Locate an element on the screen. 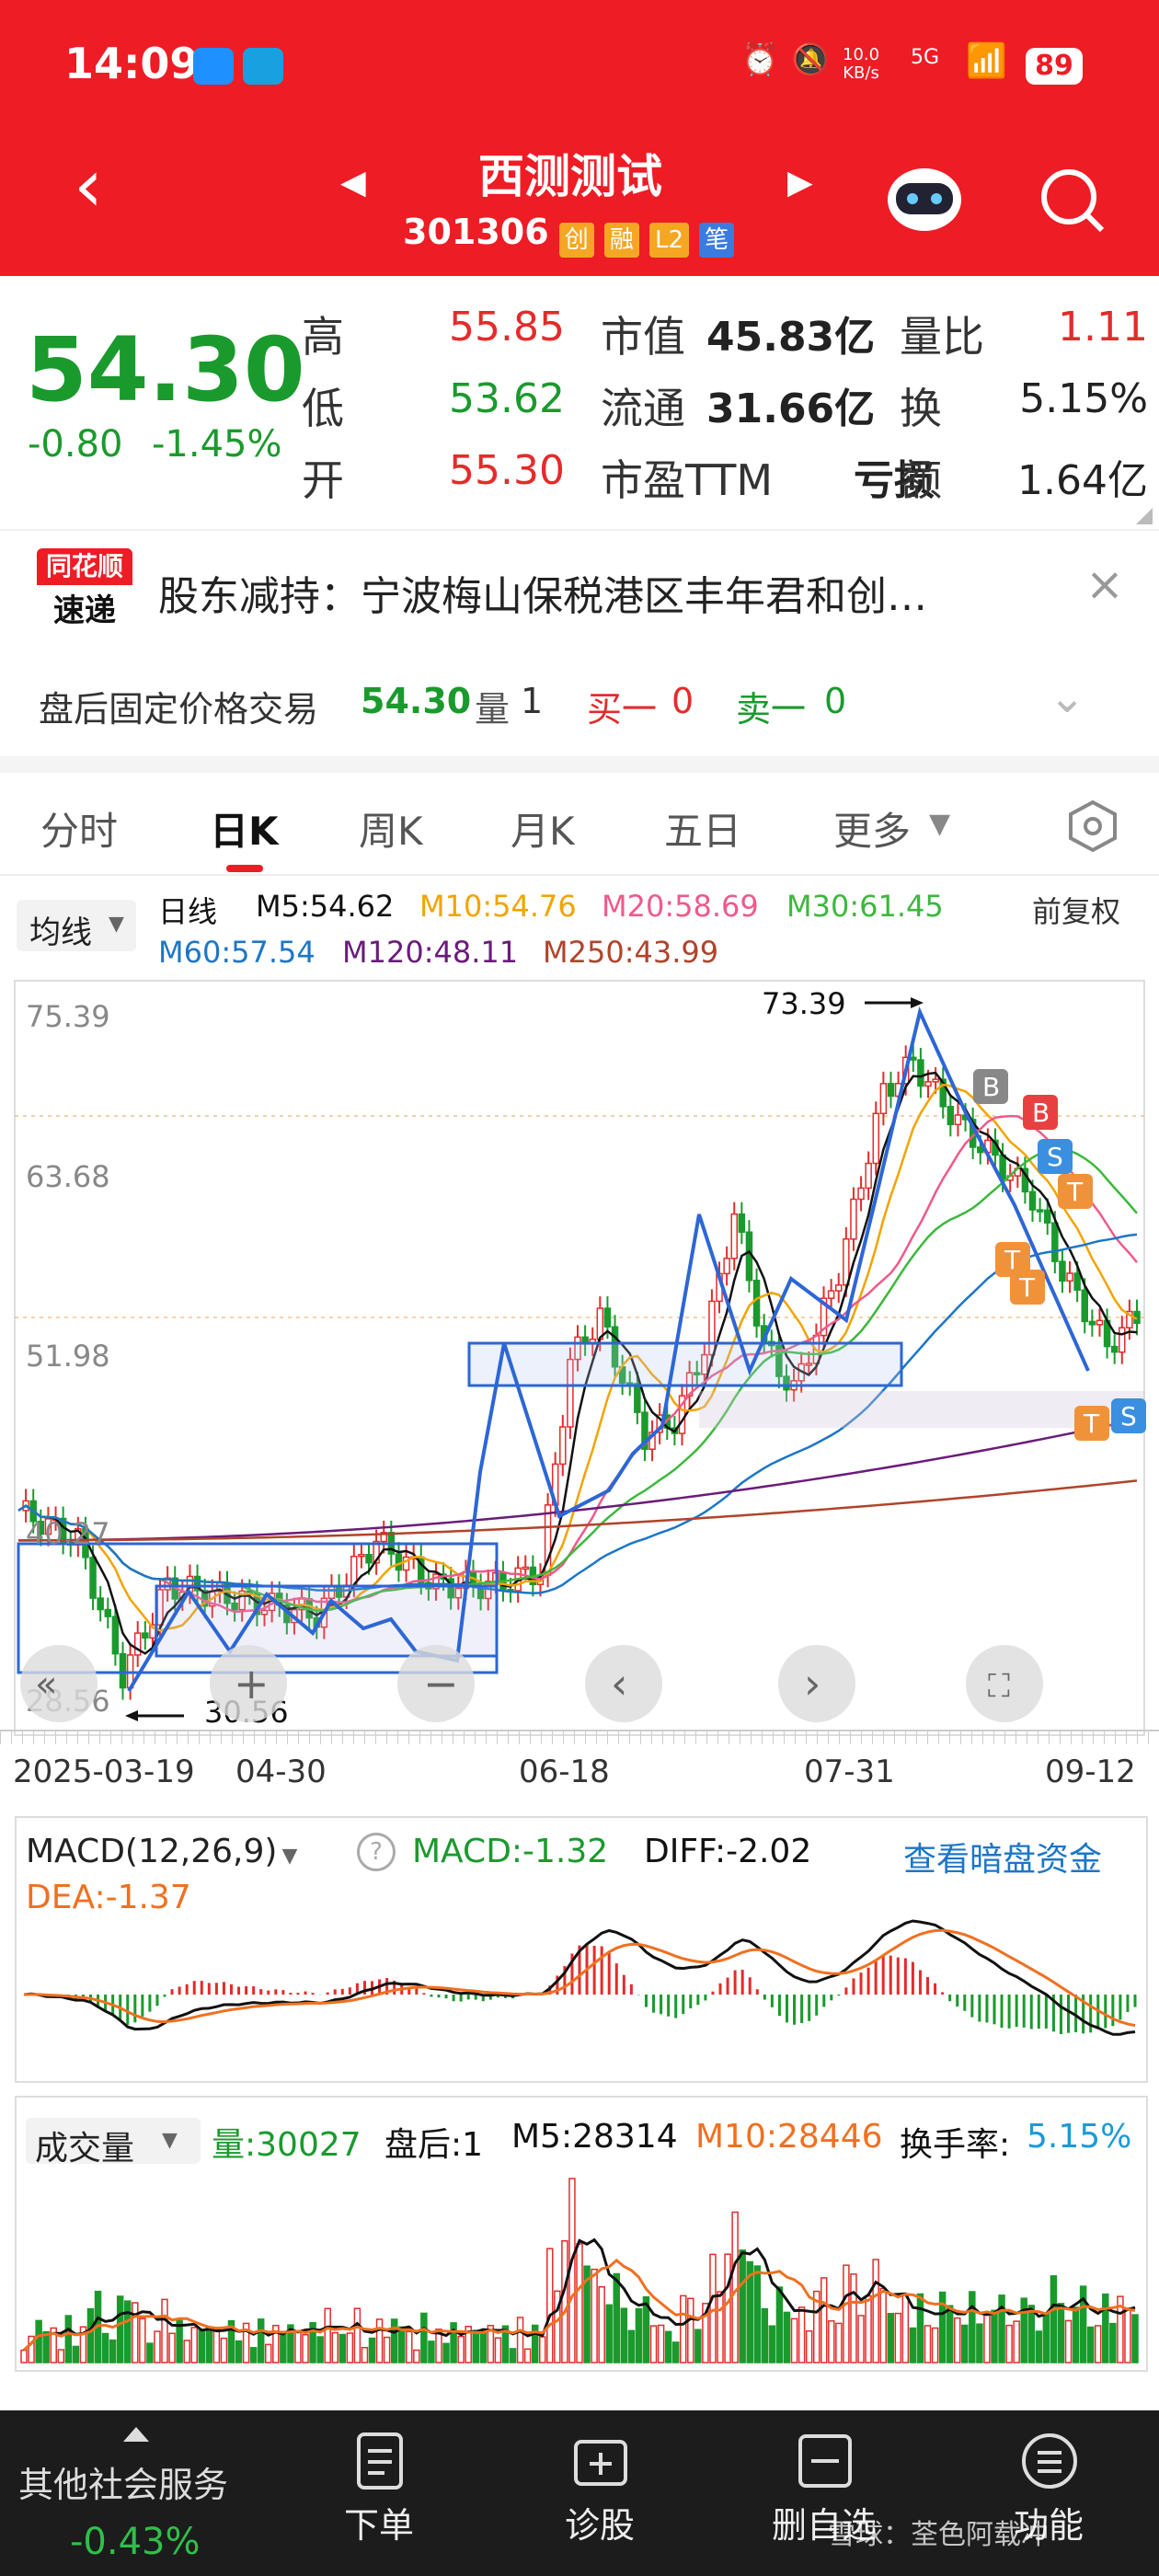 This screenshot has height=2576, width=1159. pe-label: 市盈TTM is located at coordinates (687, 480).